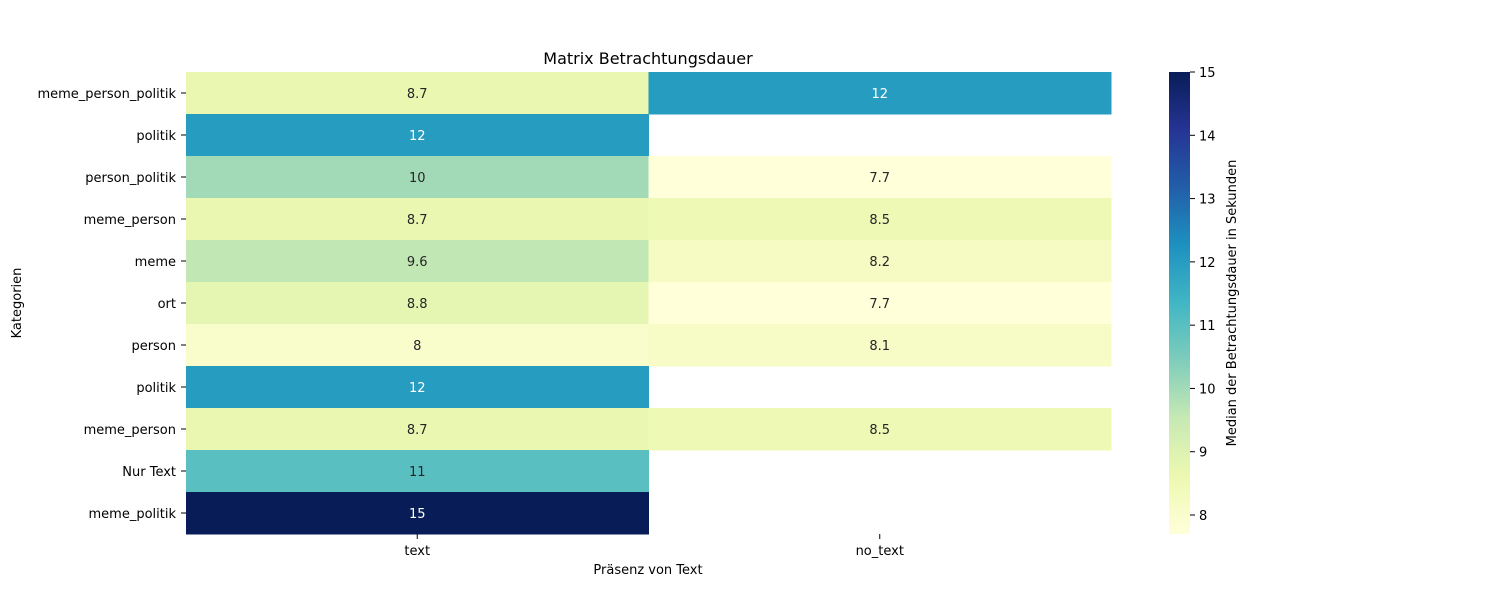  I want to click on y-tick-label: Nur Text, so click(149, 472).